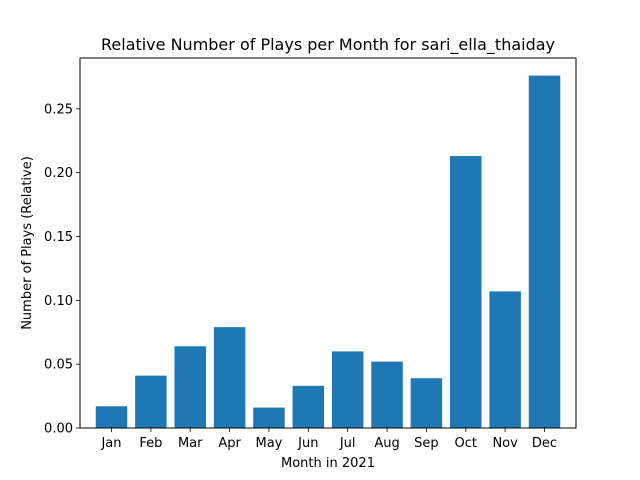  Describe the element at coordinates (347, 443) in the screenshot. I see `x-tick-label: Jul` at that location.